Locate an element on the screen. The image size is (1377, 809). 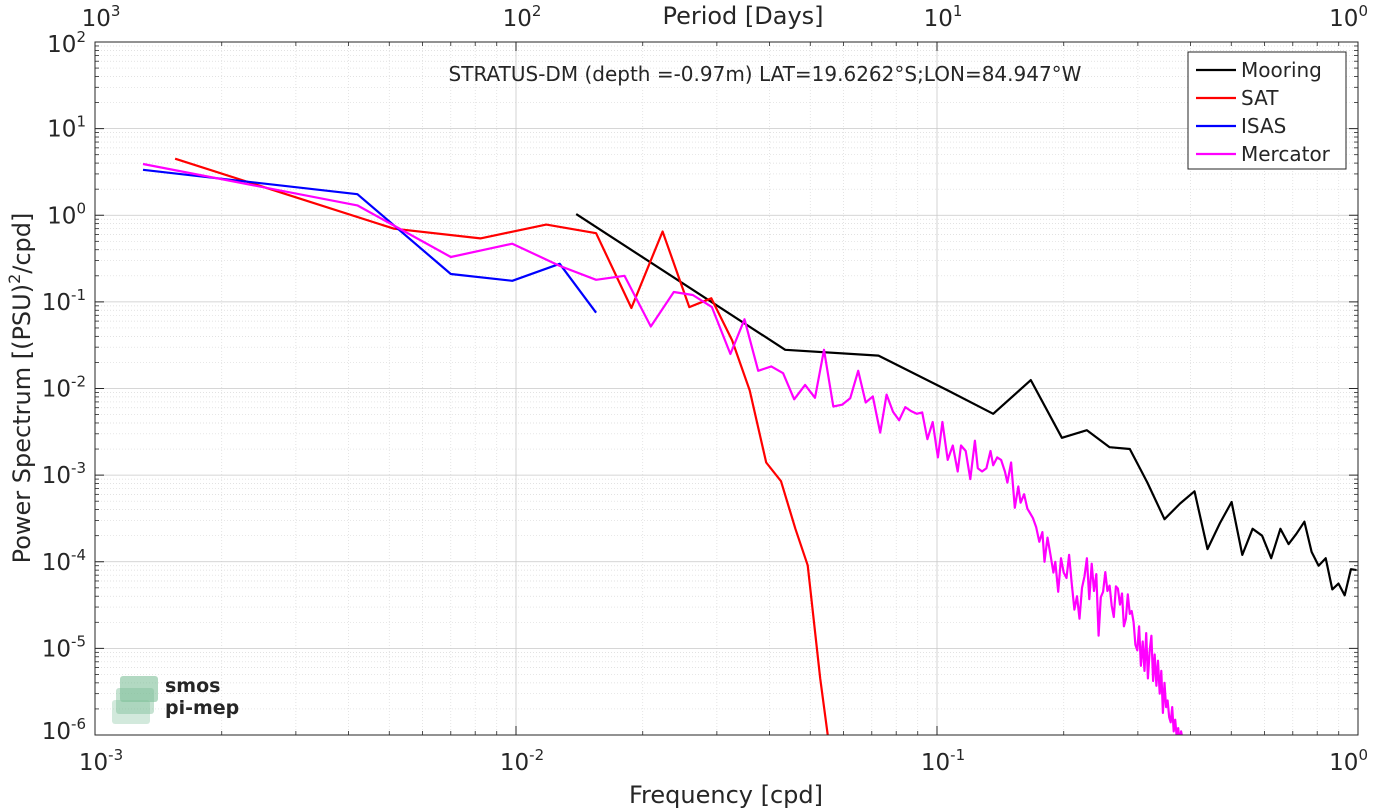
legend-box is located at coordinates (1267, 110).